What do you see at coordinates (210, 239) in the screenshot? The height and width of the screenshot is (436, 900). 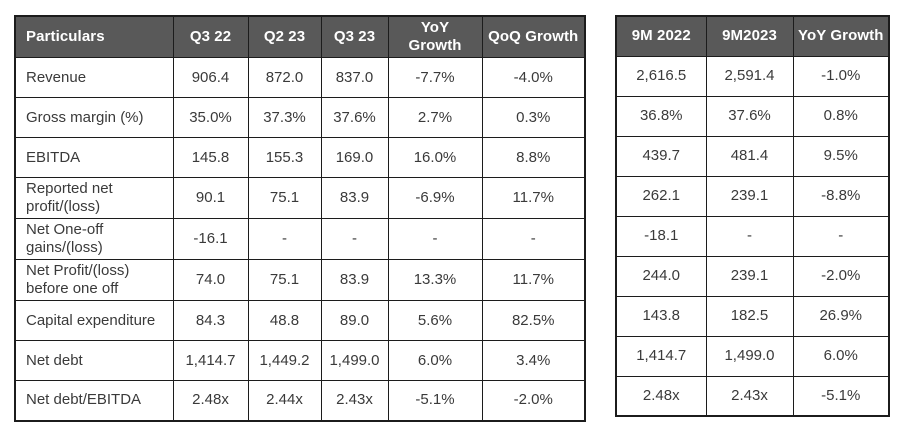 I see `data-cell: -16.1` at bounding box center [210, 239].